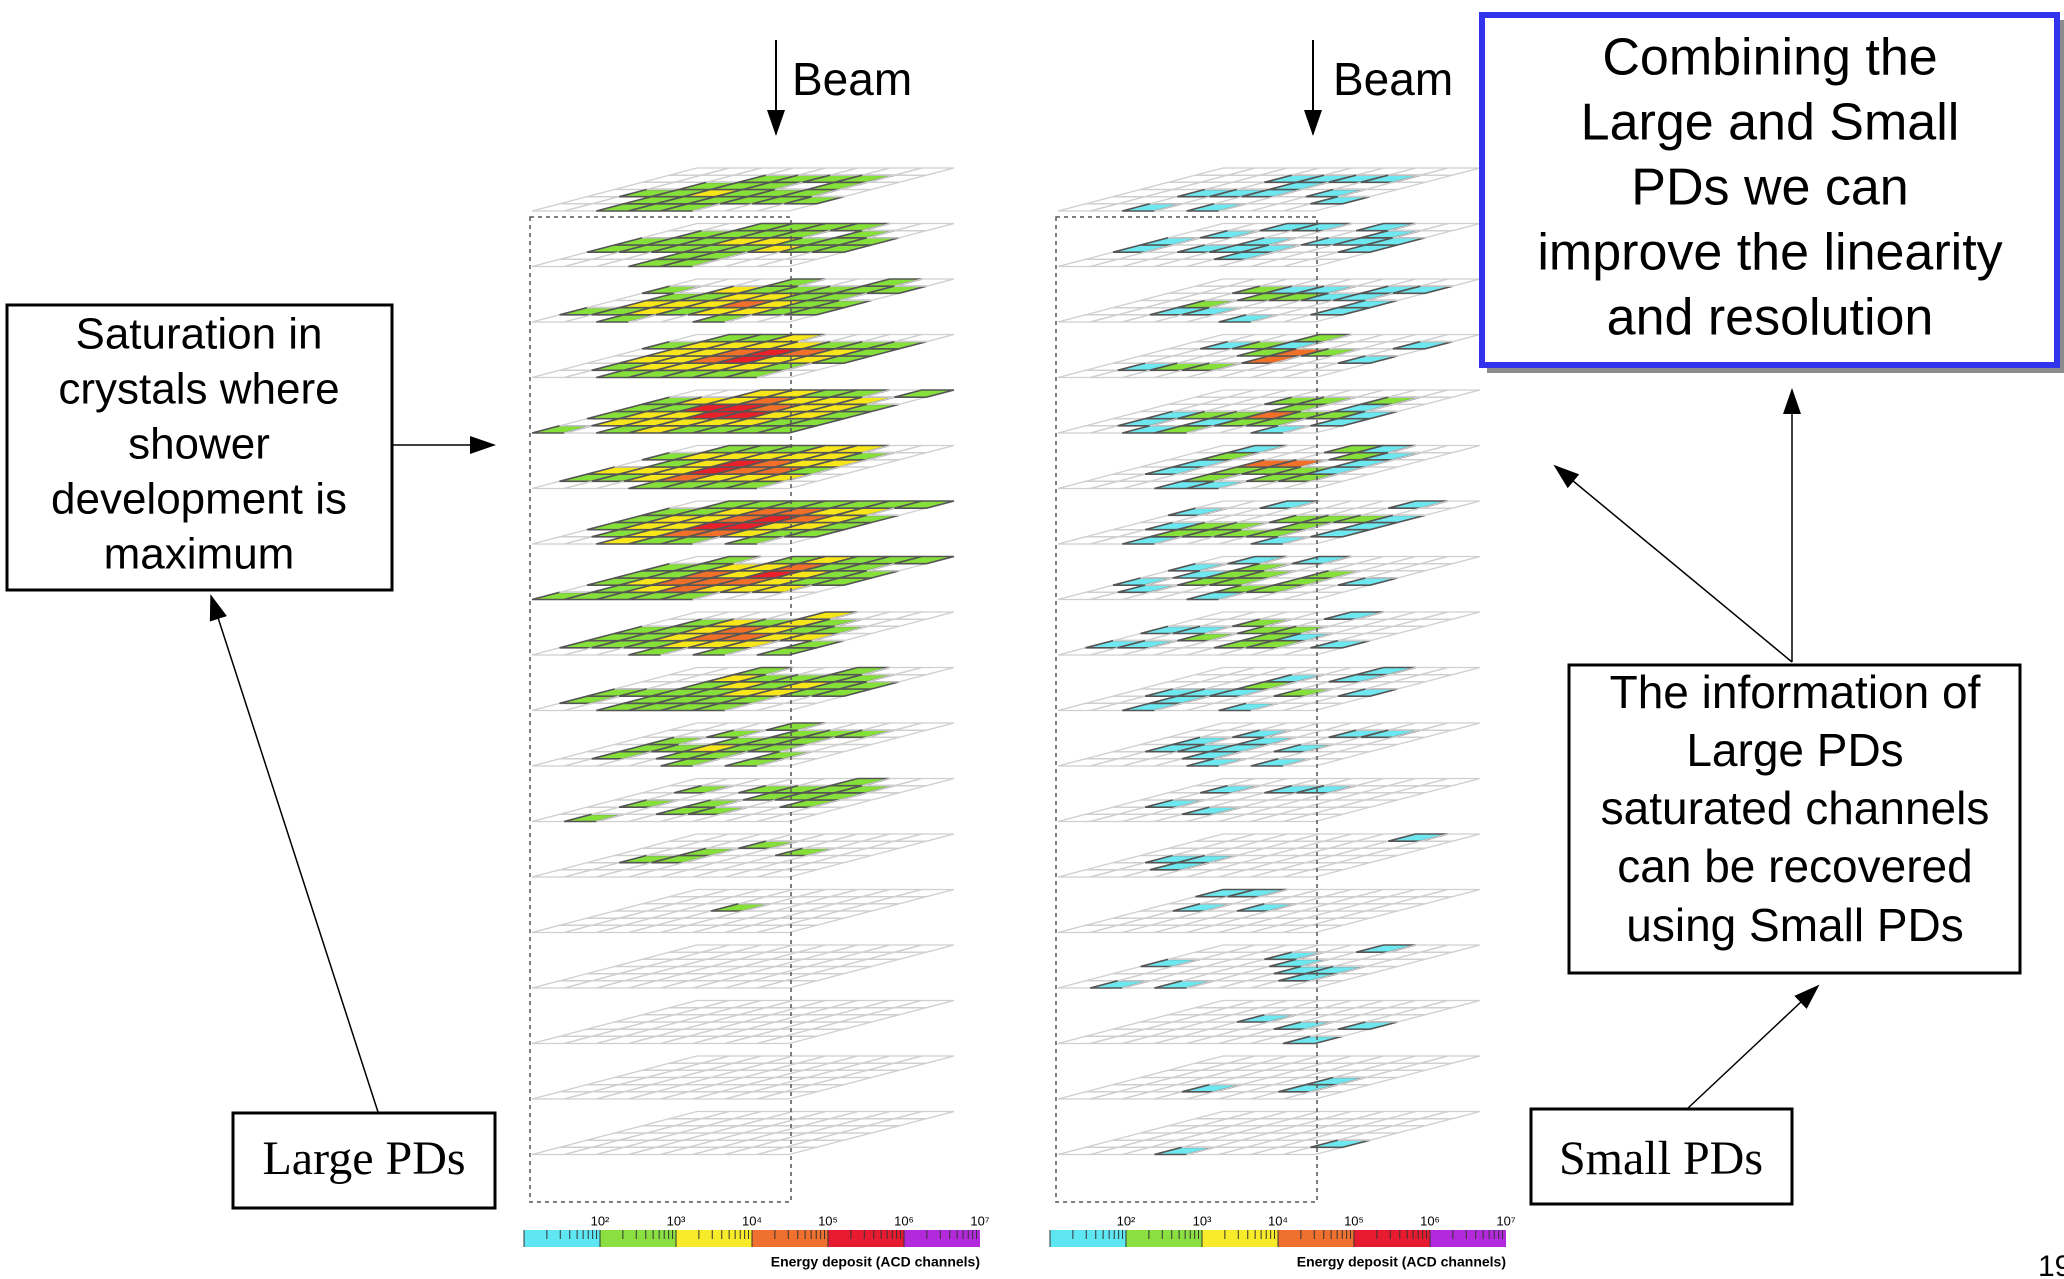 Image resolution: width=2064 pixels, height=1279 pixels. I want to click on colorbar-tick-label: 10⁷, so click(979, 1220).